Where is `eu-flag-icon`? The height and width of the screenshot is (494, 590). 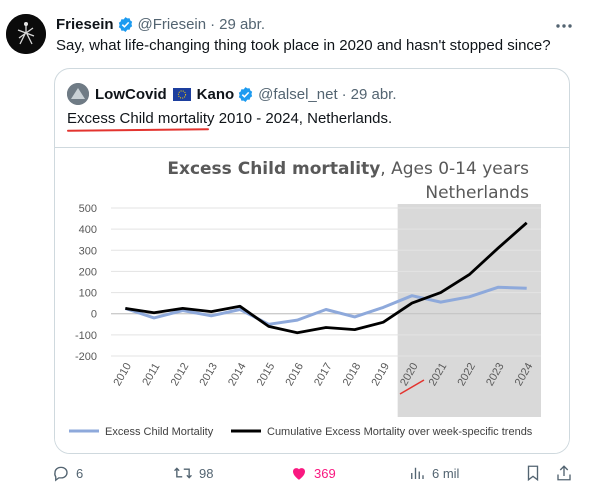 eu-flag-icon is located at coordinates (181, 94).